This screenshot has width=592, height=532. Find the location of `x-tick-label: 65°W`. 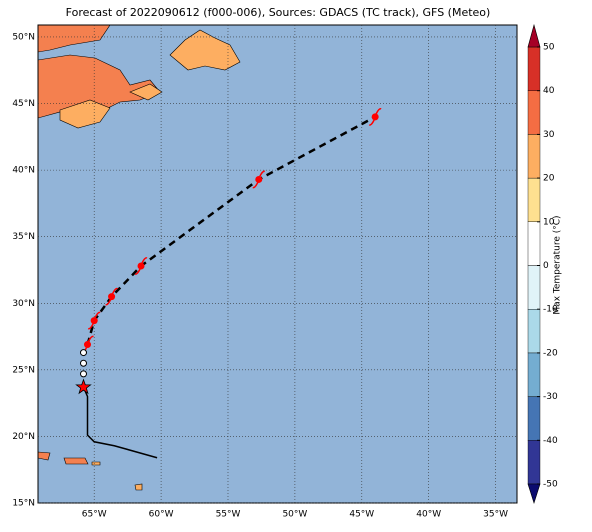

x-tick-label: 65°W is located at coordinates (94, 515).